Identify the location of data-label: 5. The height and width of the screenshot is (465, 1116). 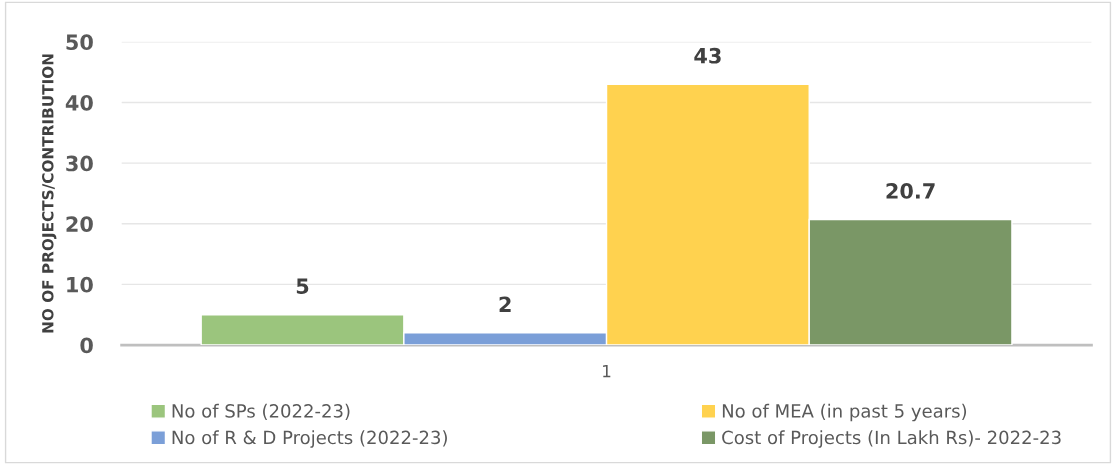
(302, 286).